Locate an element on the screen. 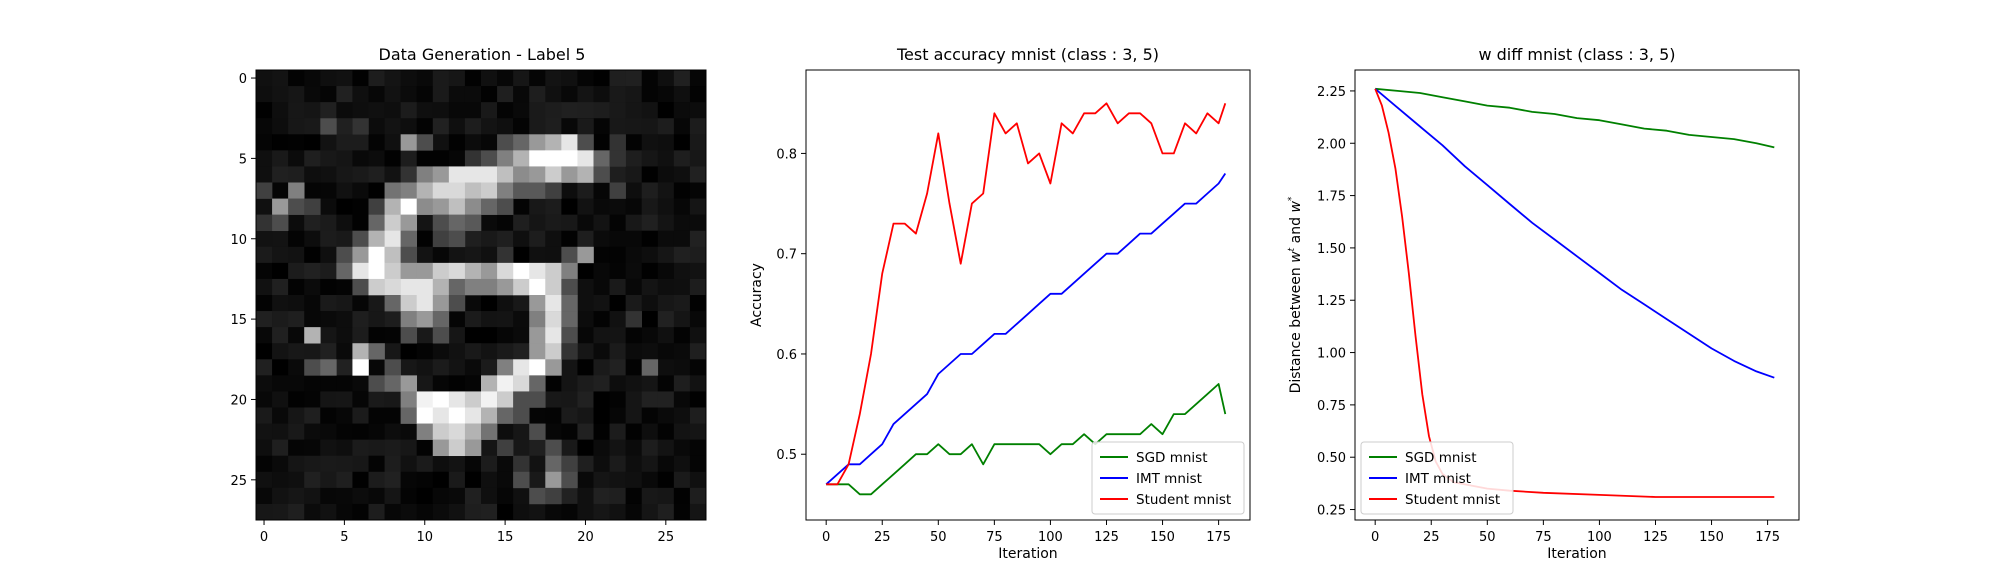 Image resolution: width=2000 pixels, height=580 pixels. heatmap-y-tick-label: 10 is located at coordinates (238, 240).